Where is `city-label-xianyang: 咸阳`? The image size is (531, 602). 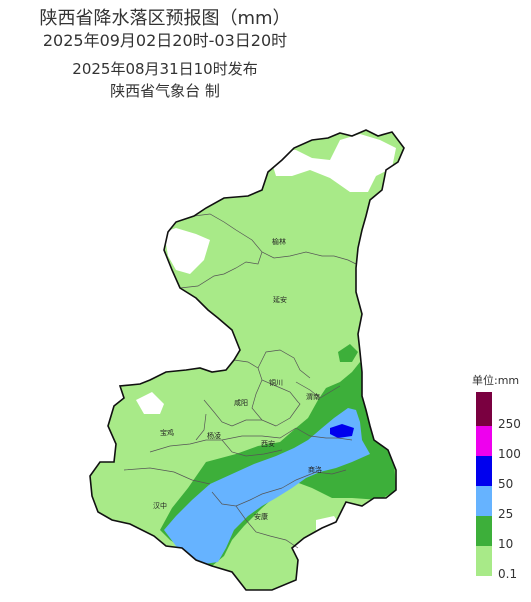 city-label-xianyang: 咸阳 is located at coordinates (241, 402).